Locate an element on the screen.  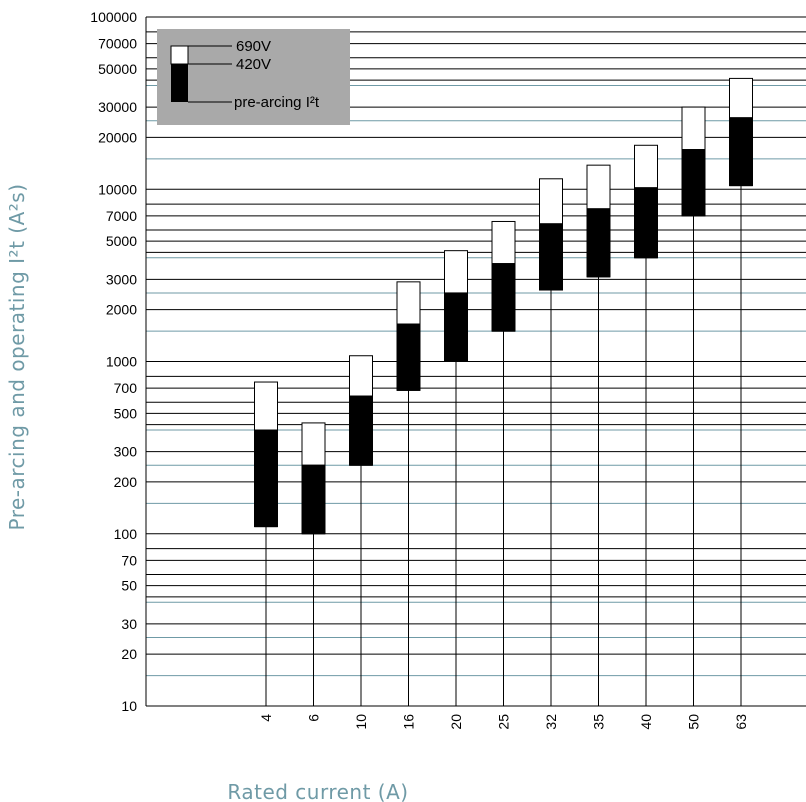
y-tick-label: 100000 is located at coordinates (113, 17).